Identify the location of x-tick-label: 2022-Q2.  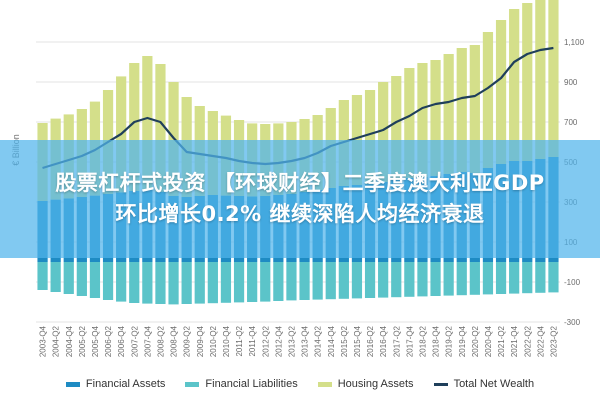
(527, 341).